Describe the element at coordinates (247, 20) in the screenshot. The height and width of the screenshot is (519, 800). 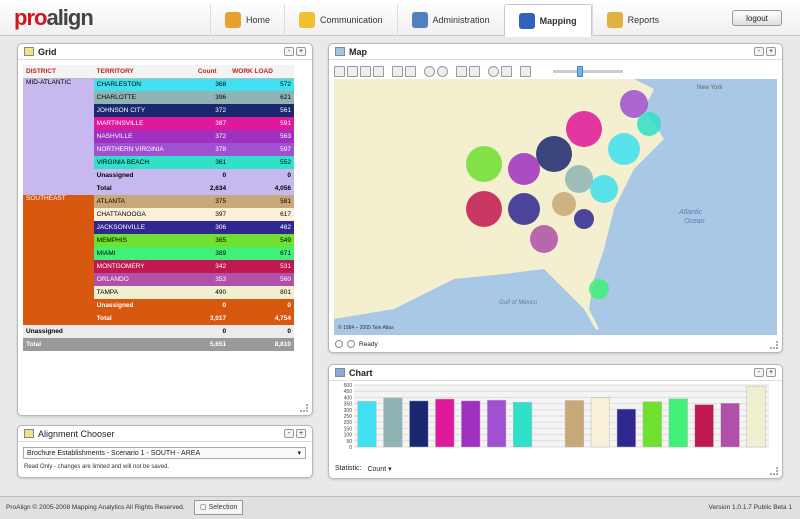
I see `tab-home: Home` at that location.